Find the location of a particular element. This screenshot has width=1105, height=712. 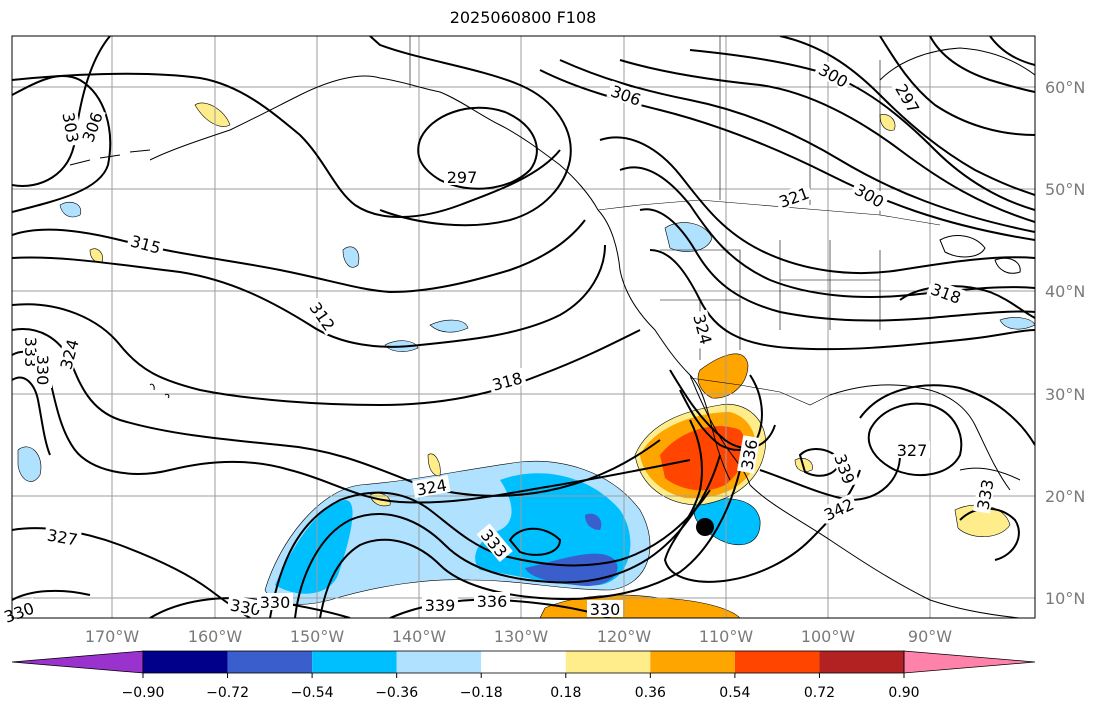

contour-label: 339 is located at coordinates (440, 605).